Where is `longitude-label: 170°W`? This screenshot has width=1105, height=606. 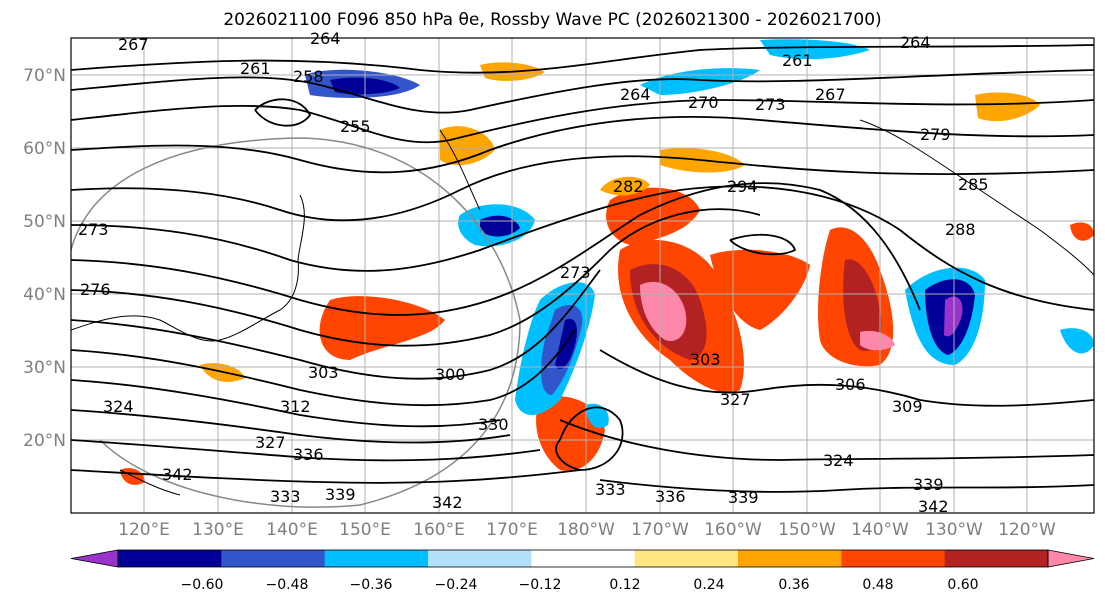 longitude-label: 170°W is located at coordinates (660, 530).